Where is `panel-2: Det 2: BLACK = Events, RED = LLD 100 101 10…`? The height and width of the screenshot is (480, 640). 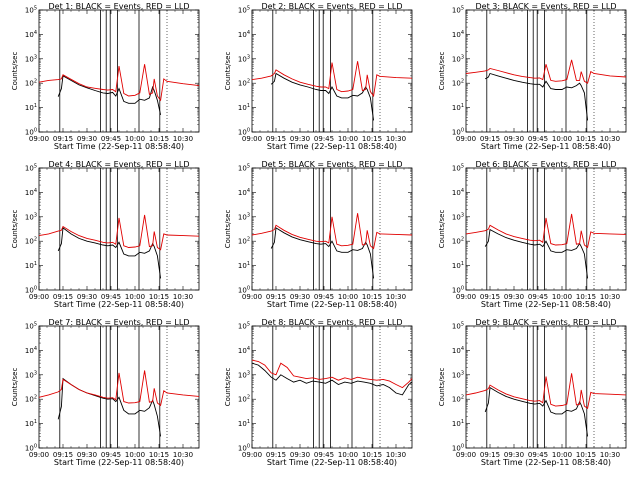 panel-2: Det 2: BLACK = Events, RED = LLD 100 101 10… is located at coordinates (318, 76).